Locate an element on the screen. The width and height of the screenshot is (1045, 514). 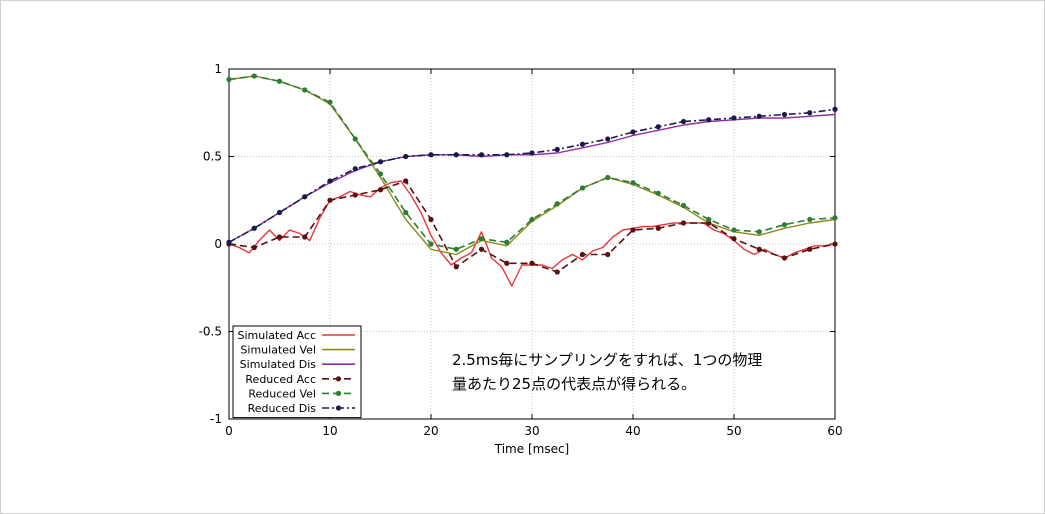
series-reduced-acc is located at coordinates (532, 226).